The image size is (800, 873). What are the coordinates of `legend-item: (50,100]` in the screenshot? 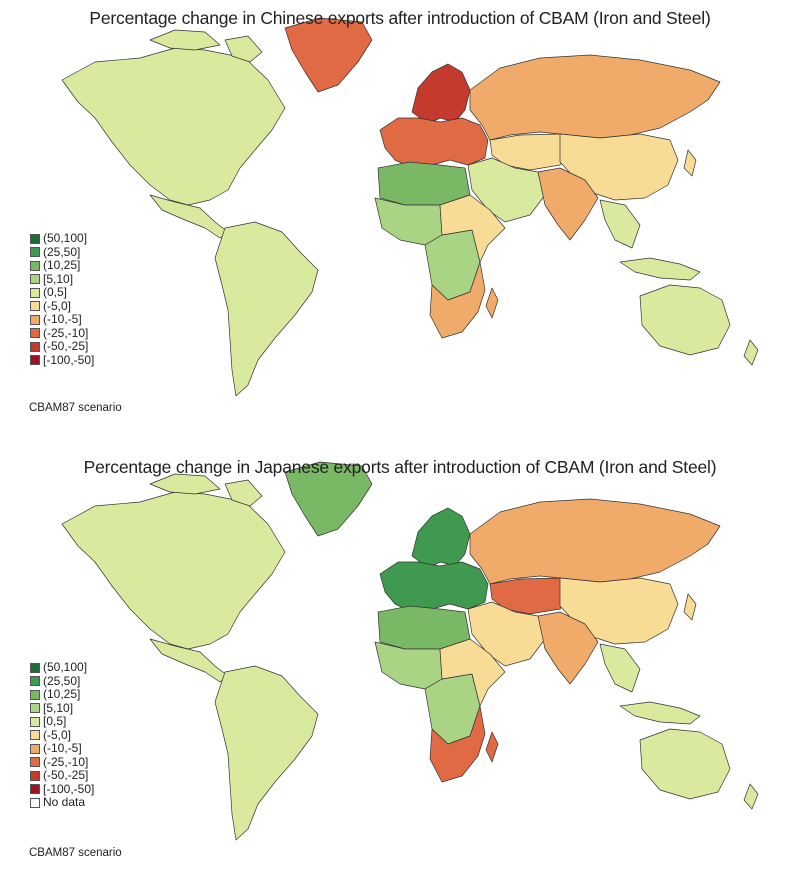 It's located at (62, 239).